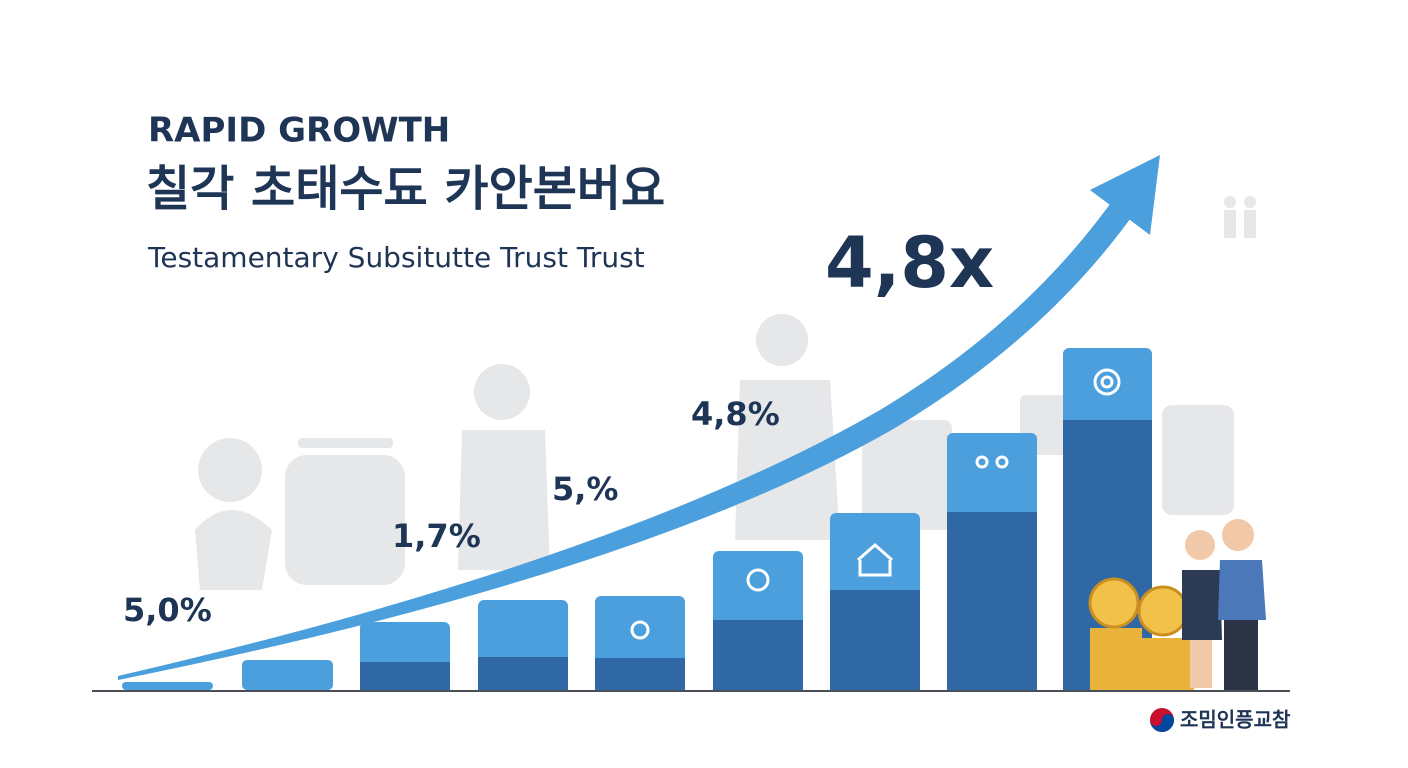 This screenshot has height=768, width=1408. What do you see at coordinates (1235, 720) in the screenshot?
I see `logo-text: 조밈인픙교참` at bounding box center [1235, 720].